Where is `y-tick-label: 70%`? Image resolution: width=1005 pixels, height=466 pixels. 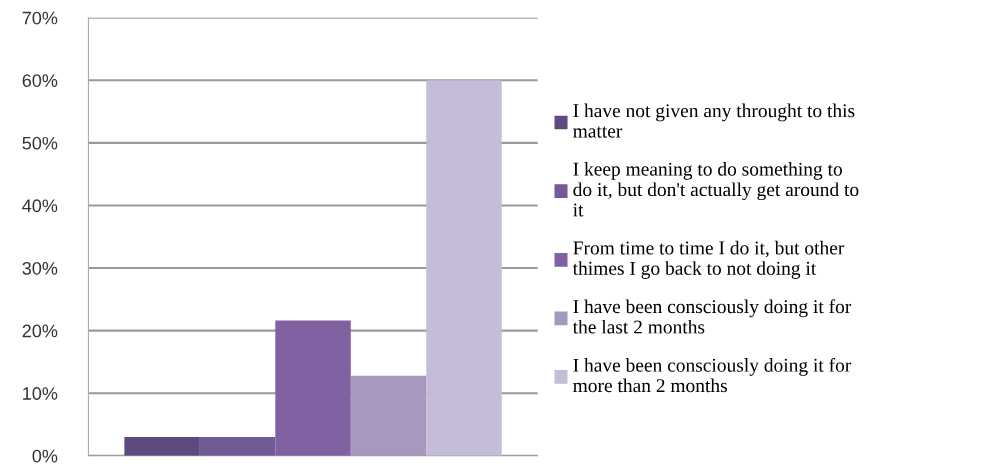 y-tick-label: 70% is located at coordinates (40, 18).